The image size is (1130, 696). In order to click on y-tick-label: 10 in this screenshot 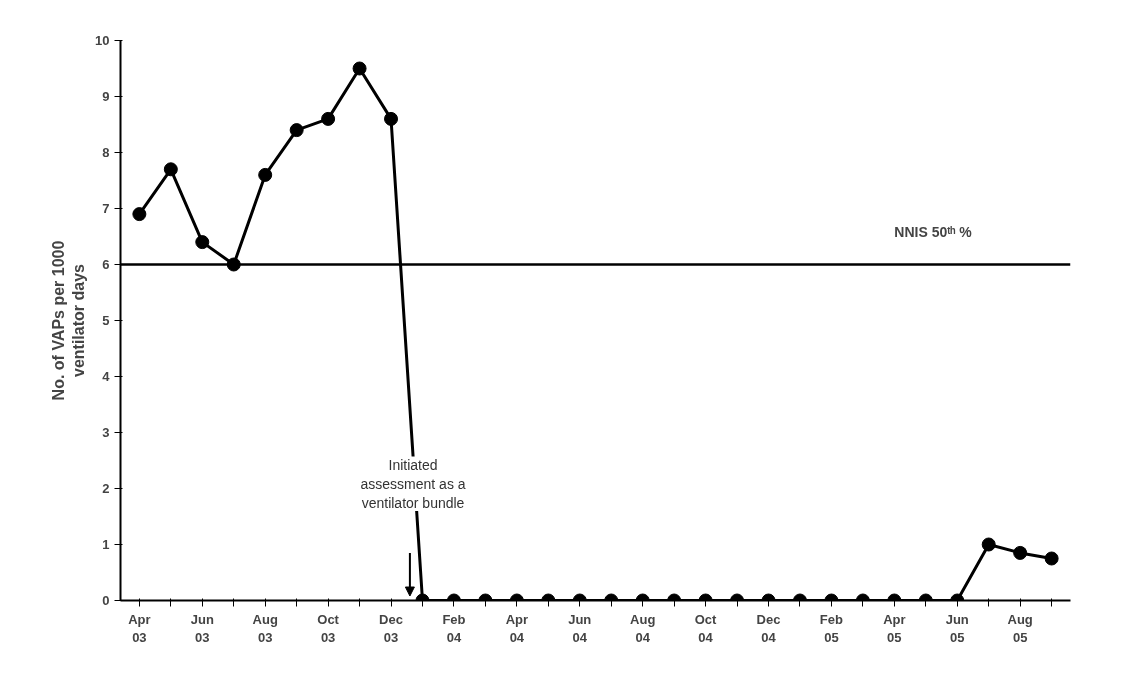, I will do `click(102, 40)`.